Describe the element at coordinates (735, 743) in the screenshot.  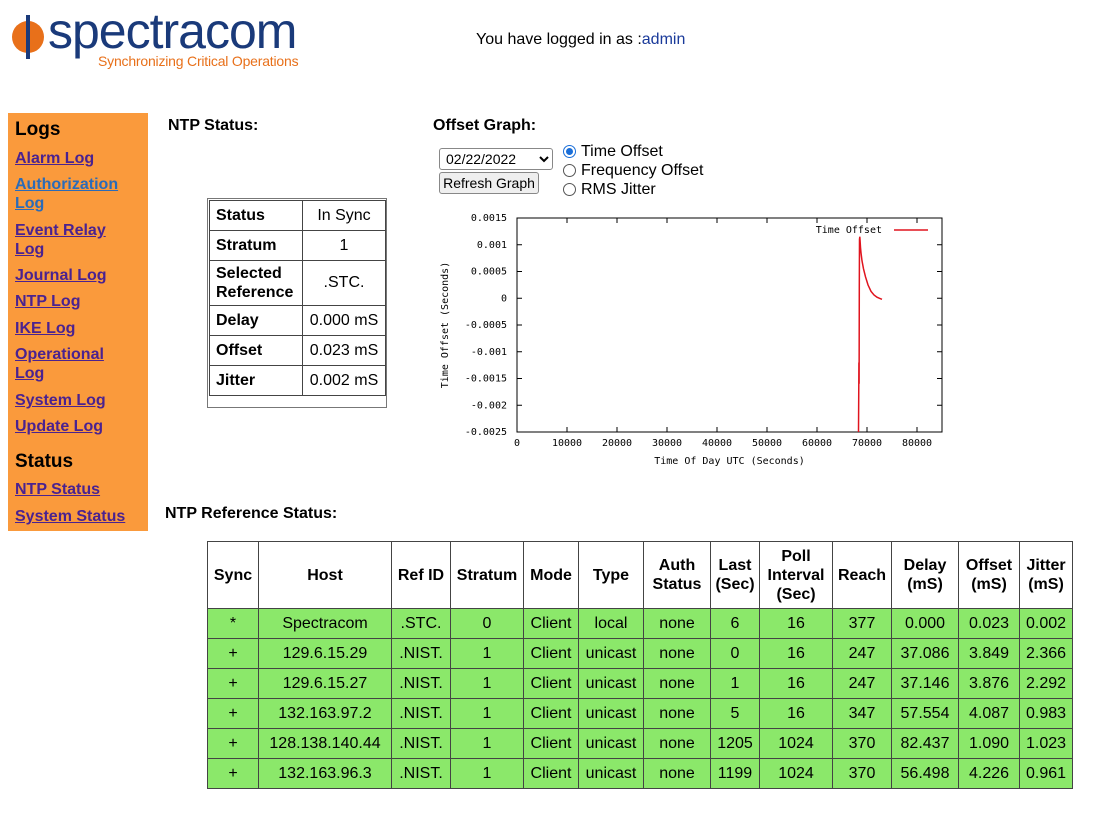
I see `table-cell: 1205` at that location.